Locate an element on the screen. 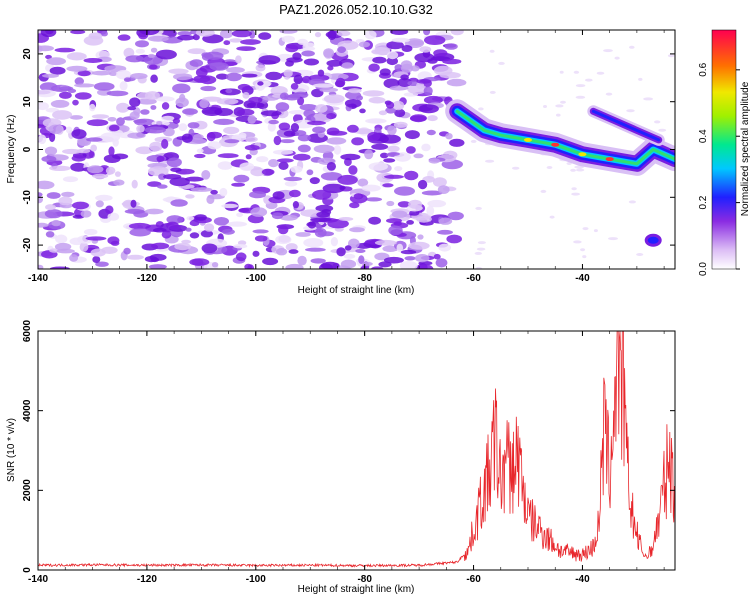  heatmap-ytick-label: 0 is located at coordinates (27, 149).